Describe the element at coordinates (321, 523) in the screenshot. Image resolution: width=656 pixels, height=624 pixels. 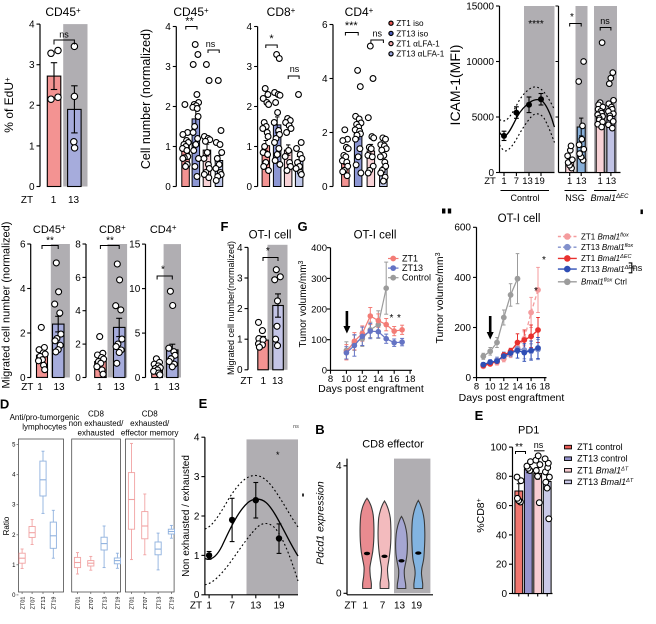
I see `svg-text: Pdcd1 expression` at that location.